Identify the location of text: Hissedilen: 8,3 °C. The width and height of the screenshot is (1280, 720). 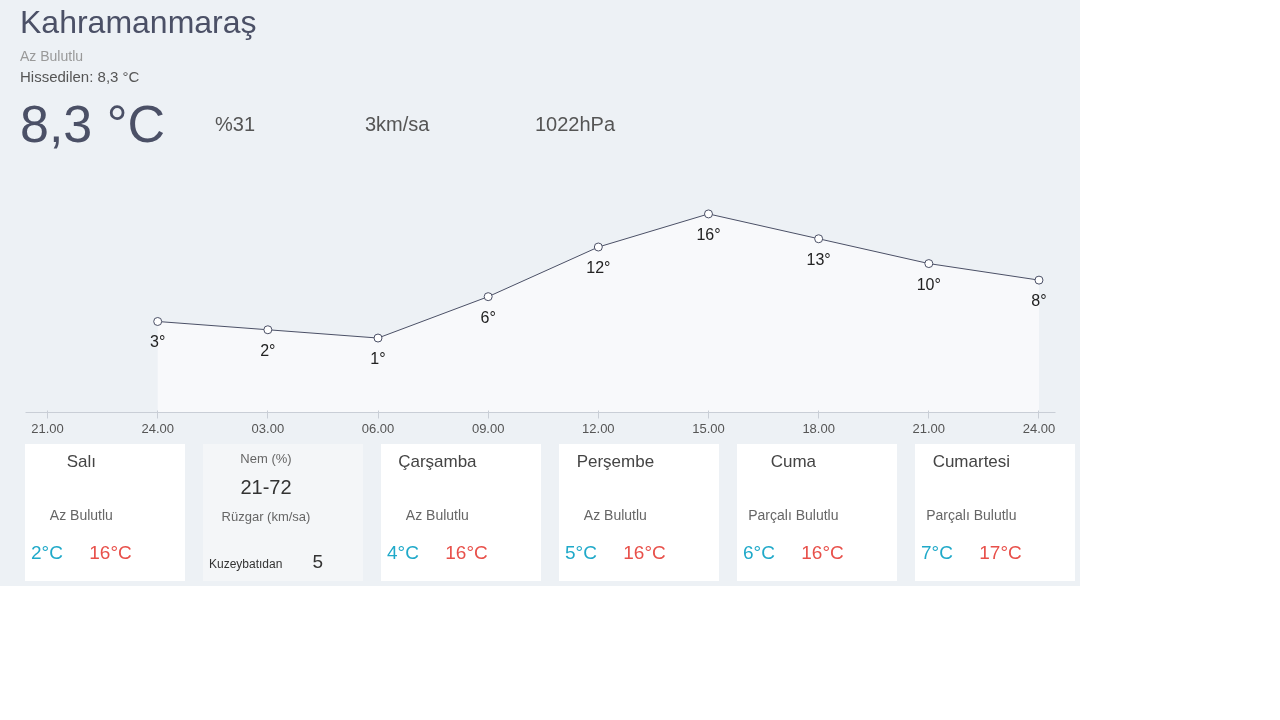
(80, 76).